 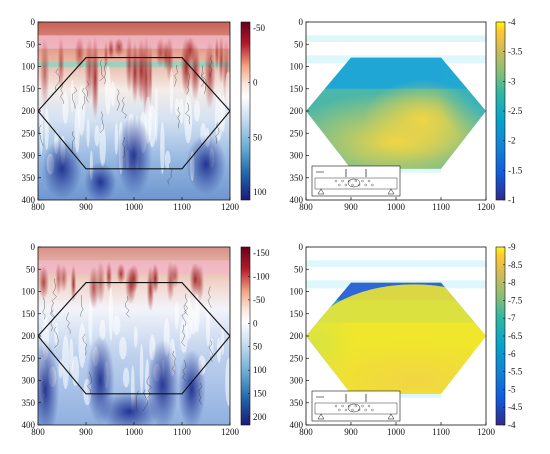 I want to click on colorbar-tick-label: 100, so click(x=260, y=370).